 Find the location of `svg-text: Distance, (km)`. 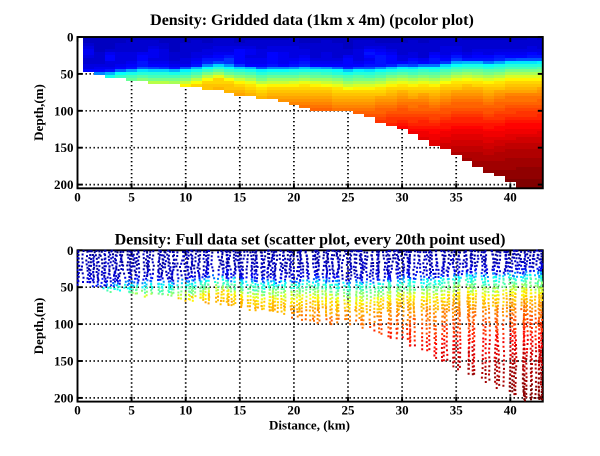

svg-text: Distance, (km) is located at coordinates (309, 425).